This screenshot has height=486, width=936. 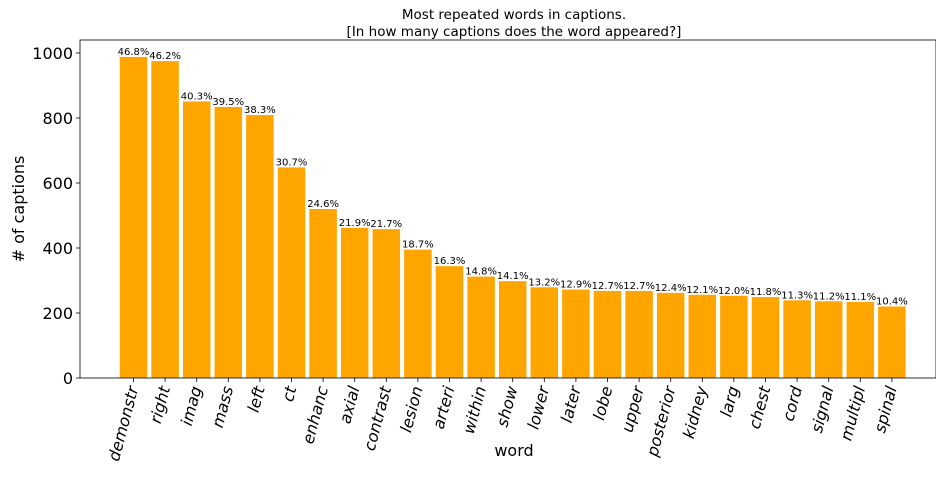 I want to click on y-tick-label: 200, so click(x=57, y=313).